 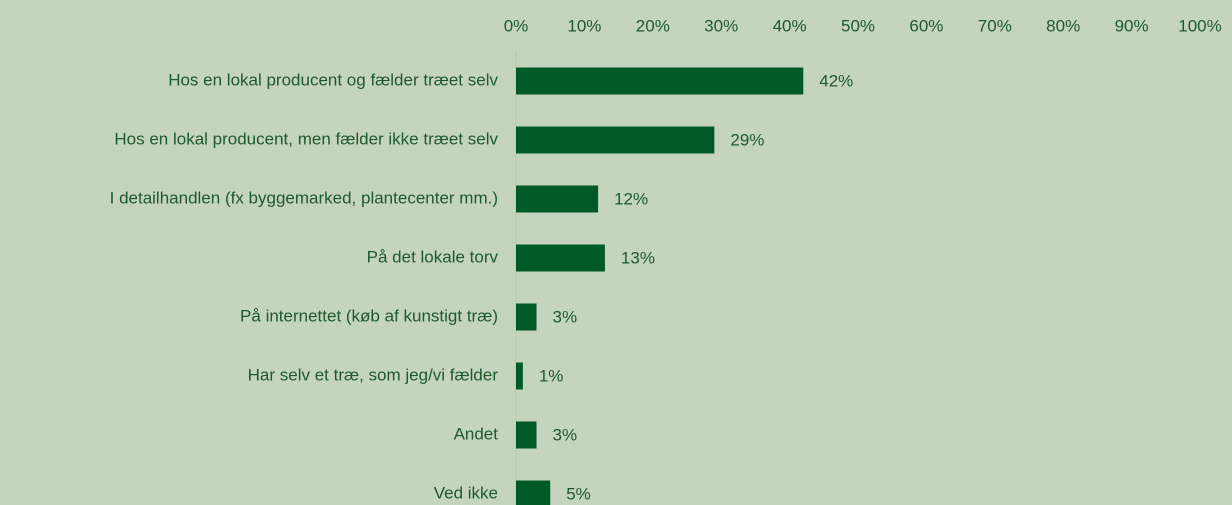 What do you see at coordinates (858, 25) in the screenshot?
I see `x-tick-label: 50%` at bounding box center [858, 25].